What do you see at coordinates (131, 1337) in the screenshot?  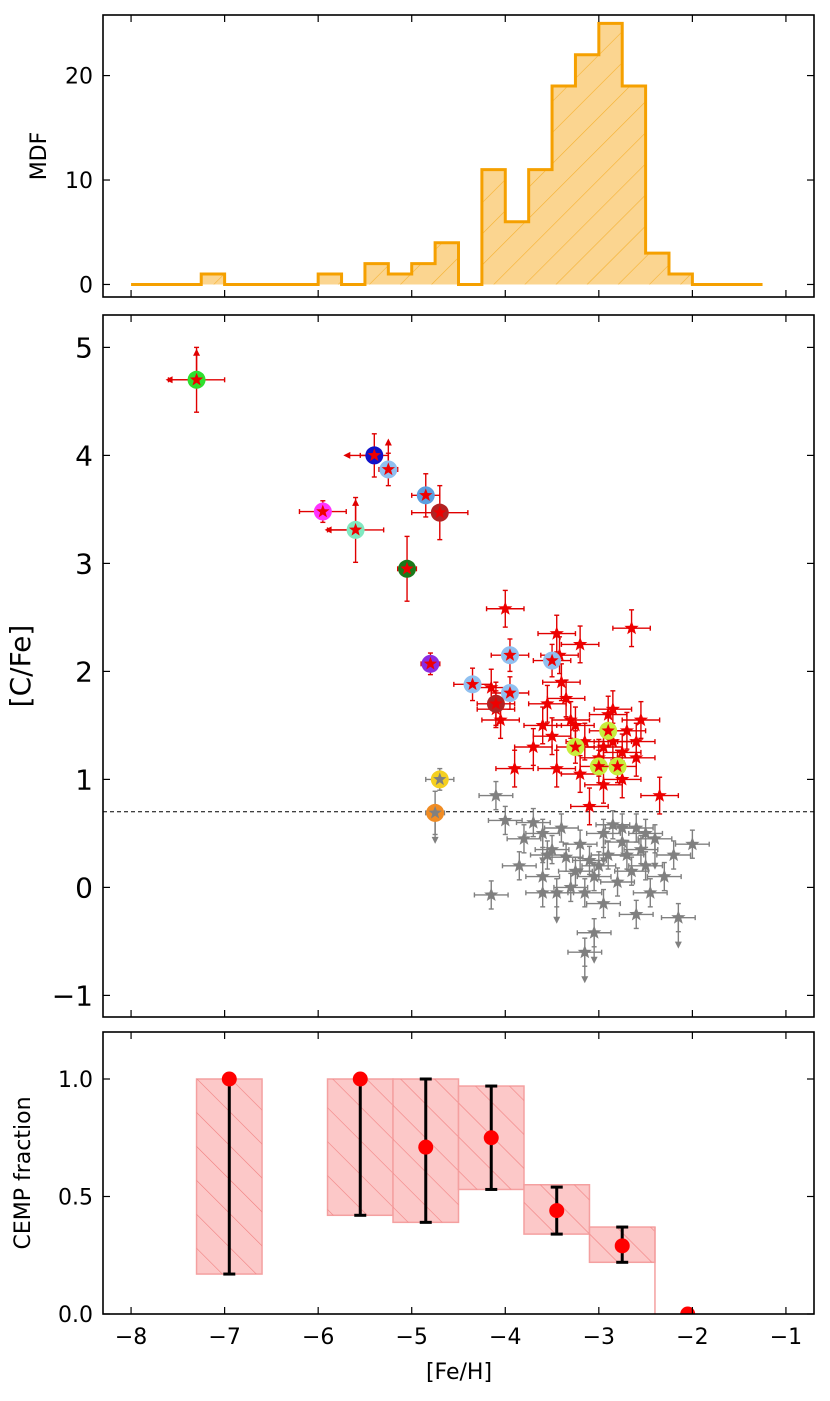 I see `x-tick-label: −8` at bounding box center [131, 1337].